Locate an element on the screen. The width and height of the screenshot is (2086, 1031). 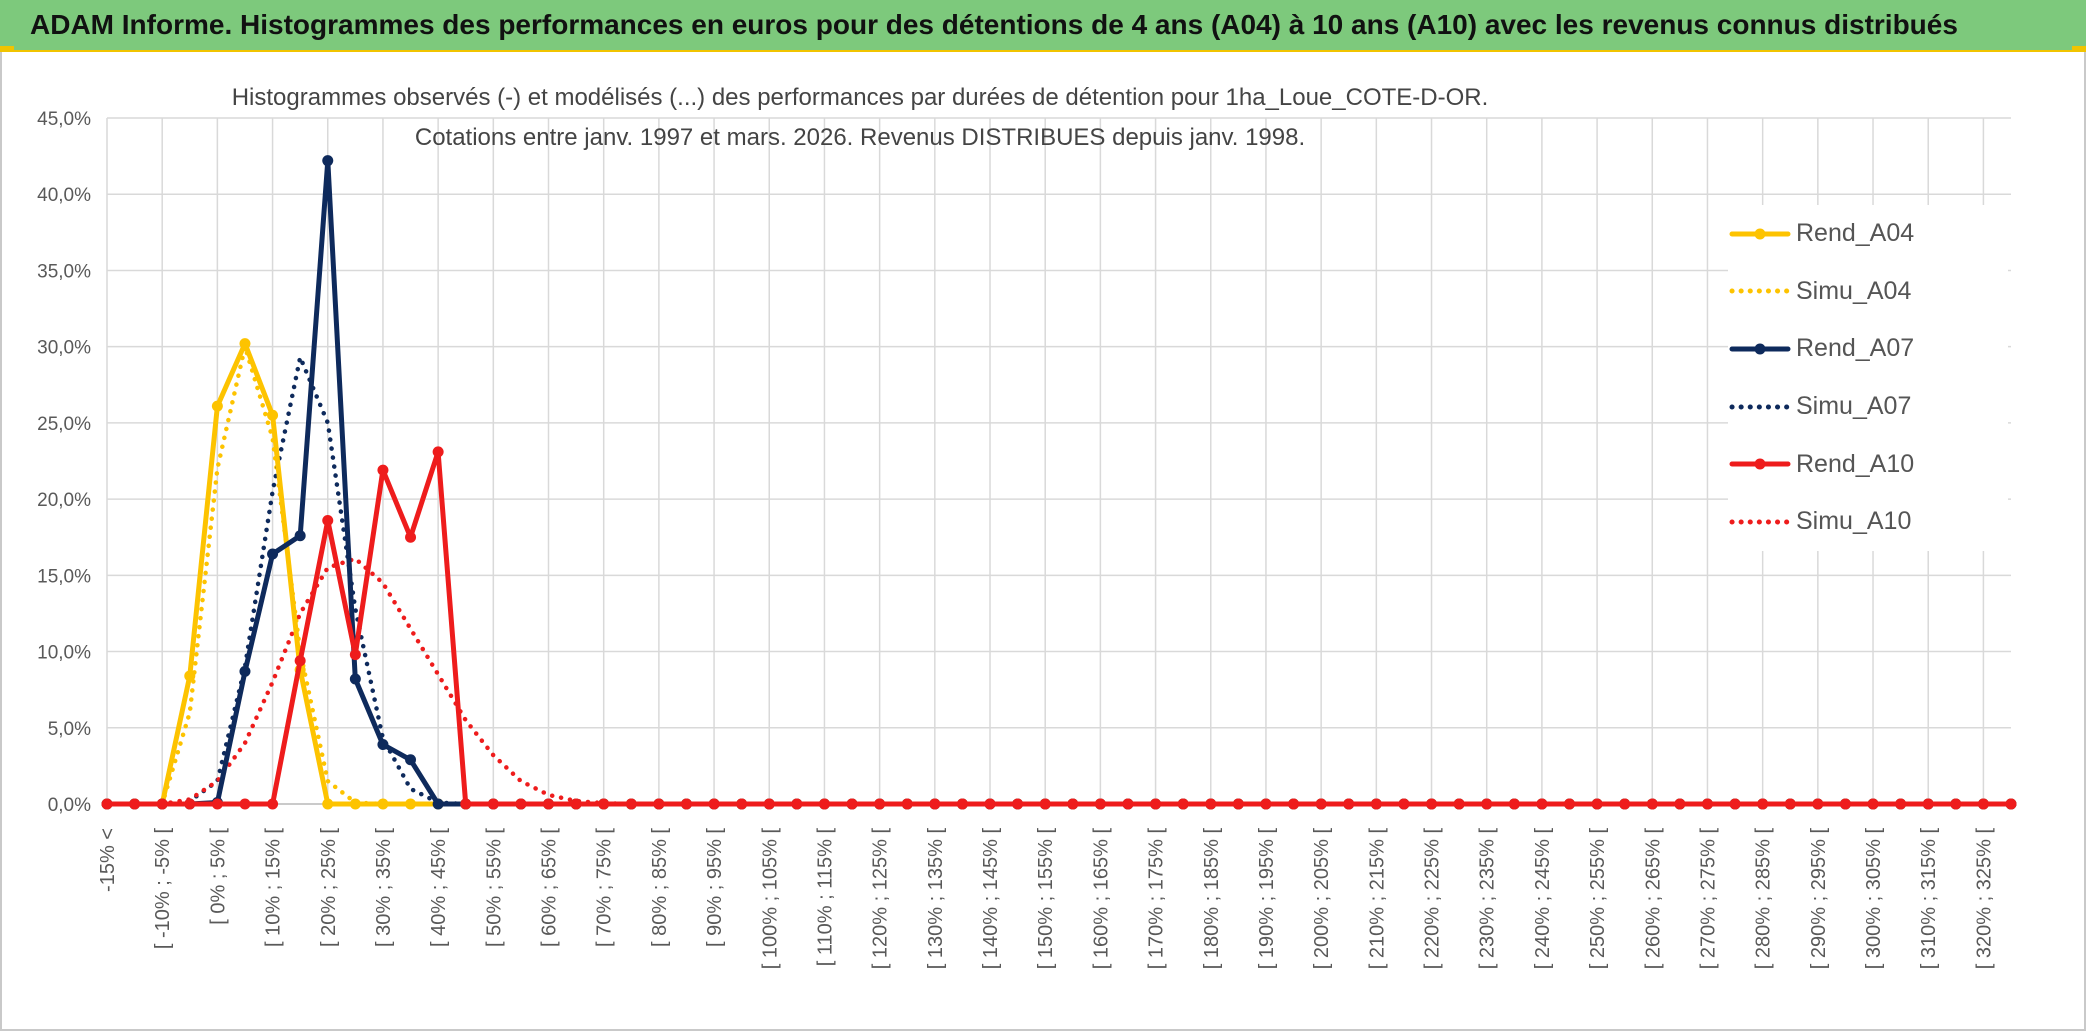
x-tick-label: [ 270% ; 275% [ is located at coordinates (1708, 899).